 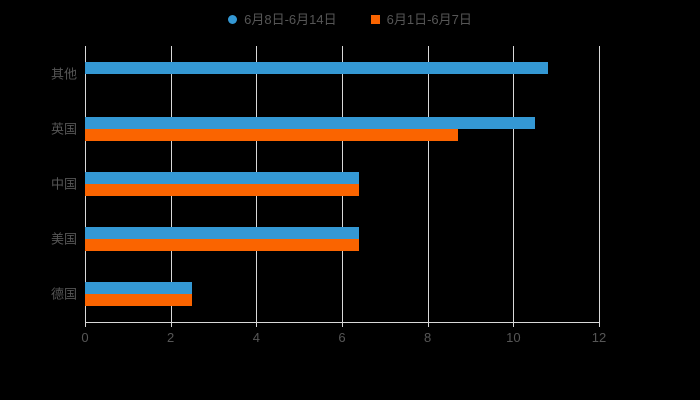 What do you see at coordinates (222, 233) in the screenshot?
I see `bar-美国-series-0` at bounding box center [222, 233].